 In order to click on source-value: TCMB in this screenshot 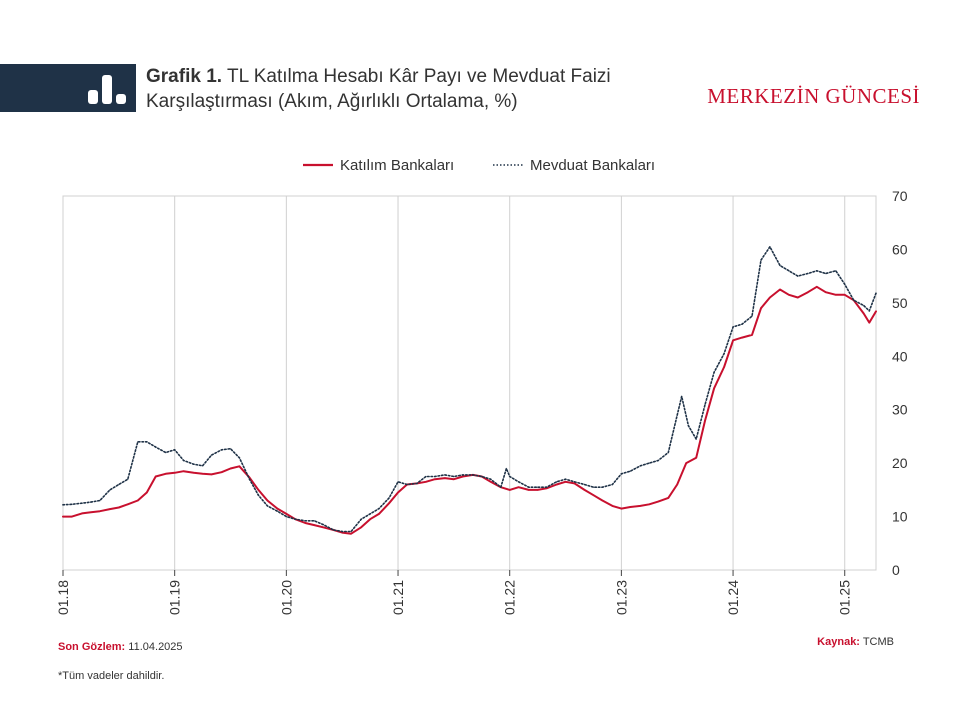, I will do `click(878, 642)`.